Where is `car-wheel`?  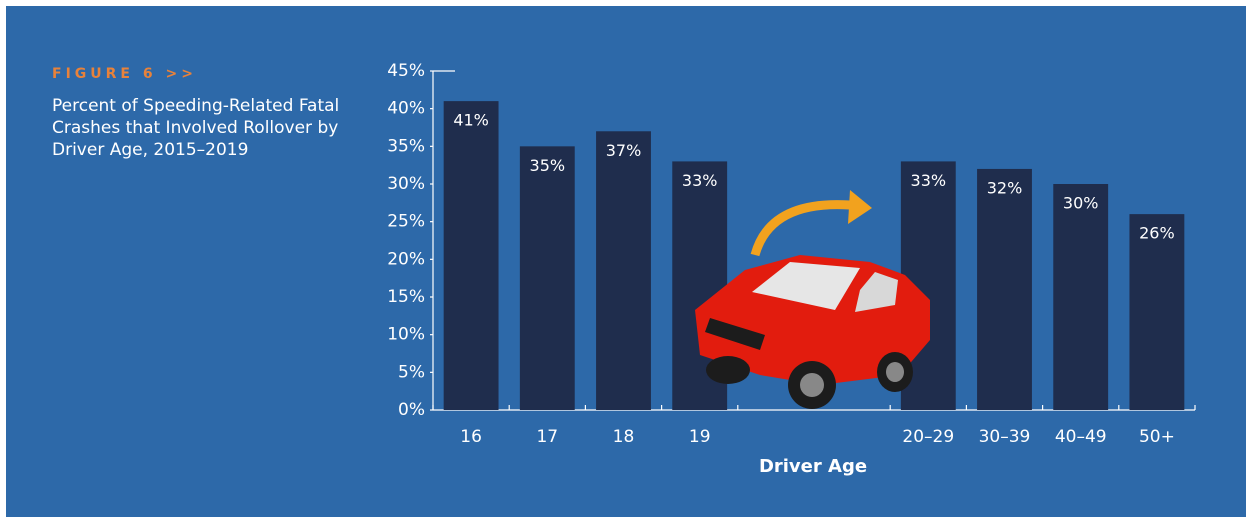
car-wheel is located at coordinates (728, 370).